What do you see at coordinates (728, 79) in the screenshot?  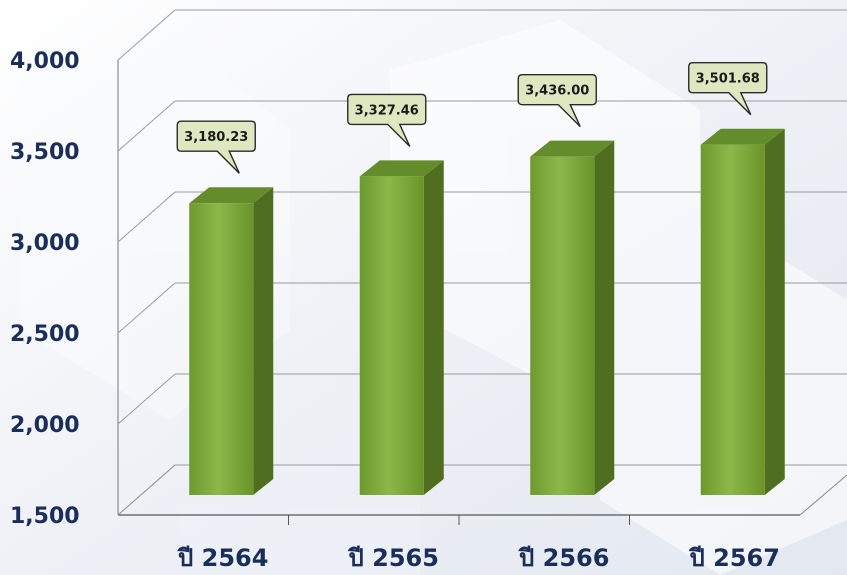 I see `data-label: 3,501.68` at bounding box center [728, 79].